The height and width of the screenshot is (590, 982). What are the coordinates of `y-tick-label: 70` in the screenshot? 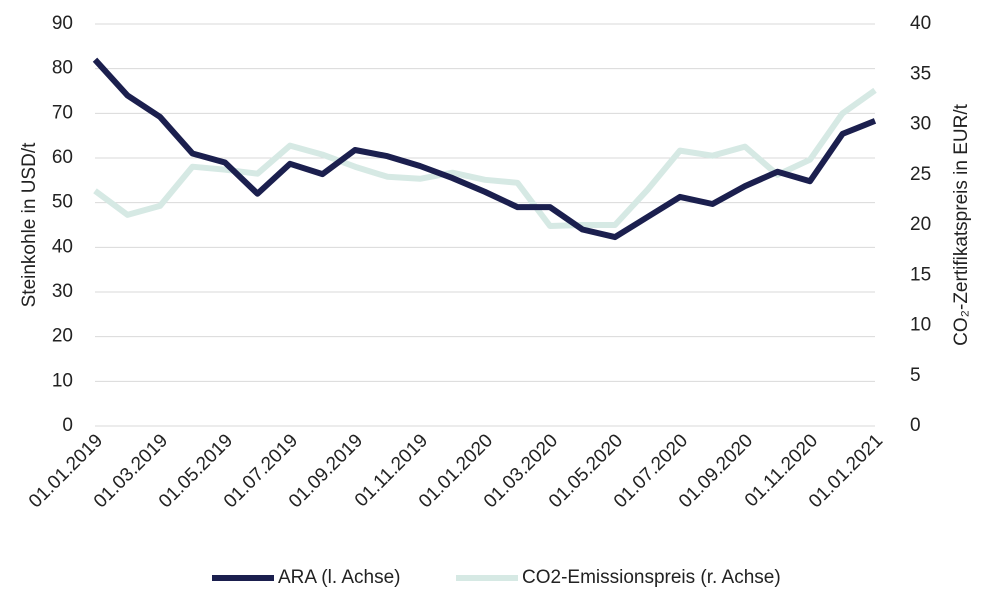 It's located at (62, 112).